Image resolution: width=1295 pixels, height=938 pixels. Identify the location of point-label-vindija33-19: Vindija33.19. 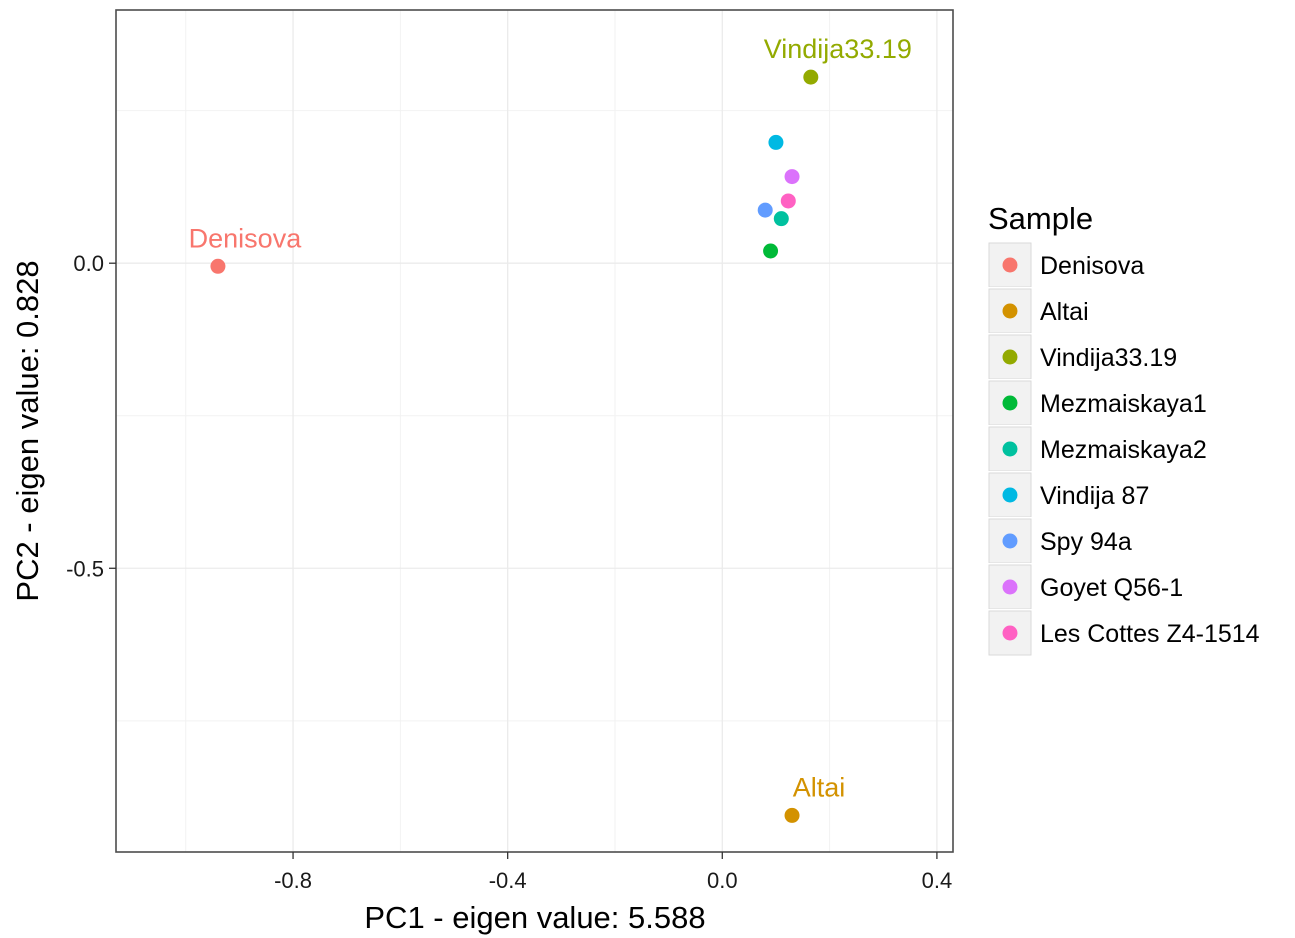
(838, 49).